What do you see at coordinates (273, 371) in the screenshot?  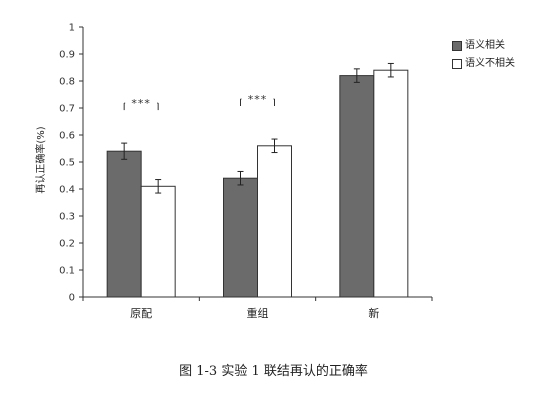 I see `figure-caption: 图 1-3 实验 1 联结再认的正确率` at bounding box center [273, 371].